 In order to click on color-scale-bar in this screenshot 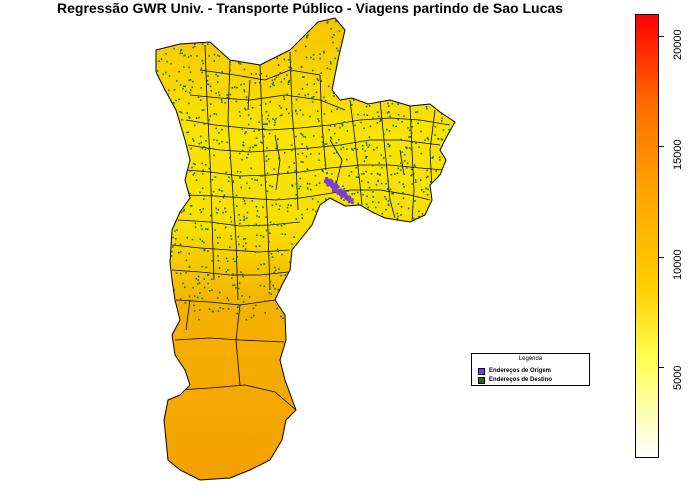, I will do `click(647, 236)`.